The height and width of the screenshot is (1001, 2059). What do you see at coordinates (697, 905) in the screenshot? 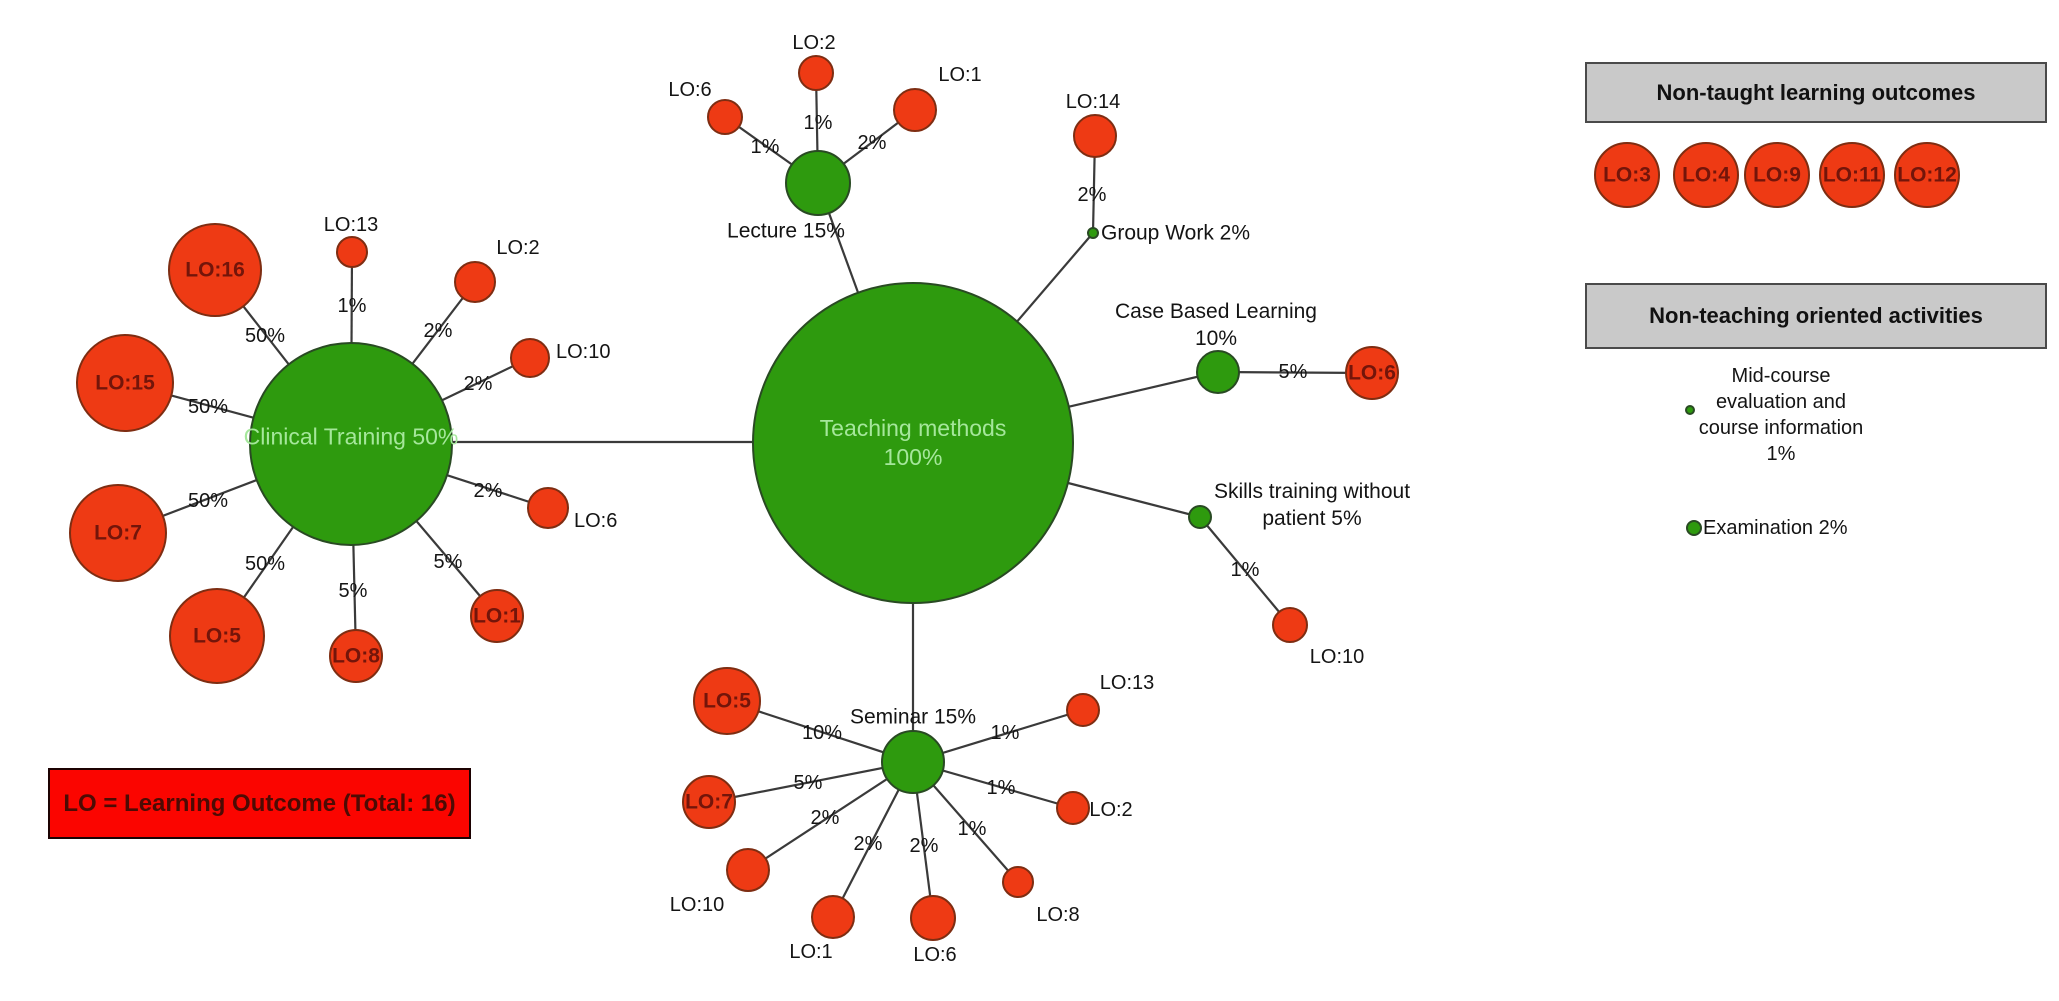
I see `label-lo10-seminar: LO:10` at bounding box center [697, 905].